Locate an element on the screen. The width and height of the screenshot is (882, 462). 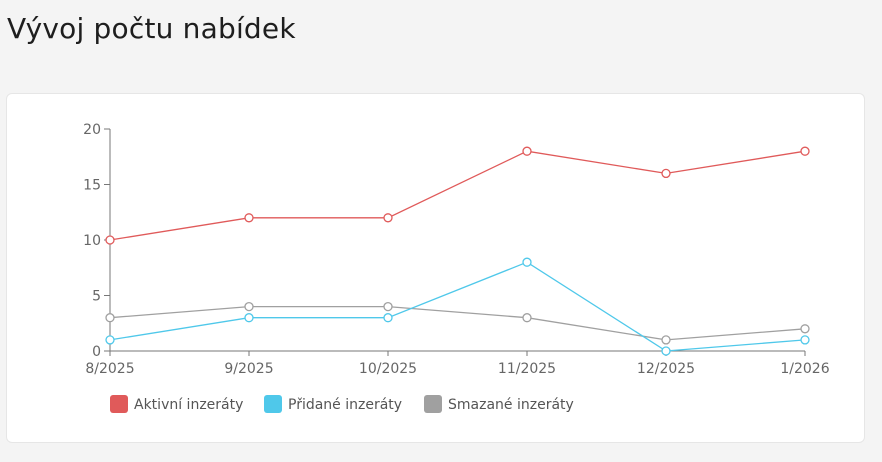
series-line is located at coordinates (457, 323).